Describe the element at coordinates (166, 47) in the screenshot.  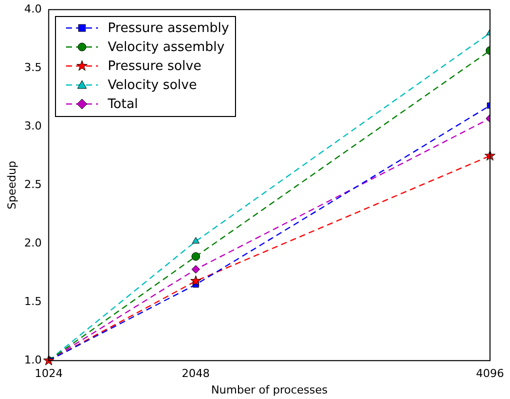
I see `legend-label: Velocity assembly` at that location.